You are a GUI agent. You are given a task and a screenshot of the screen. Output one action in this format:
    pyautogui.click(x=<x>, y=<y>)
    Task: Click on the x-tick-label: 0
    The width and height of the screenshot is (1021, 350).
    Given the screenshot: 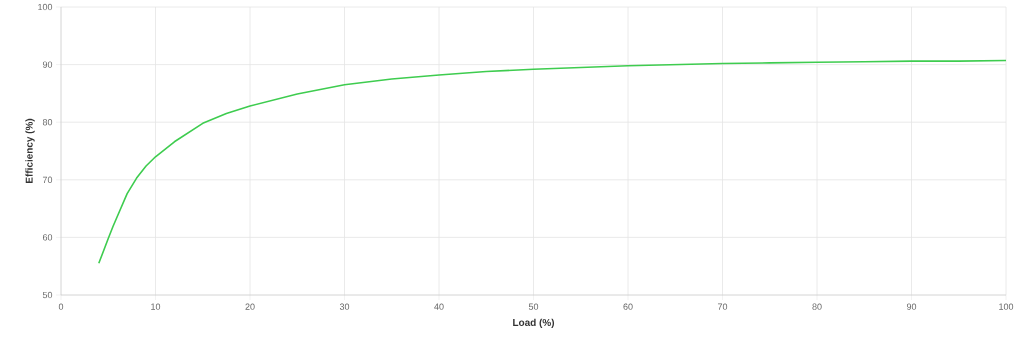 What is the action you would take?
    pyautogui.click(x=61, y=306)
    